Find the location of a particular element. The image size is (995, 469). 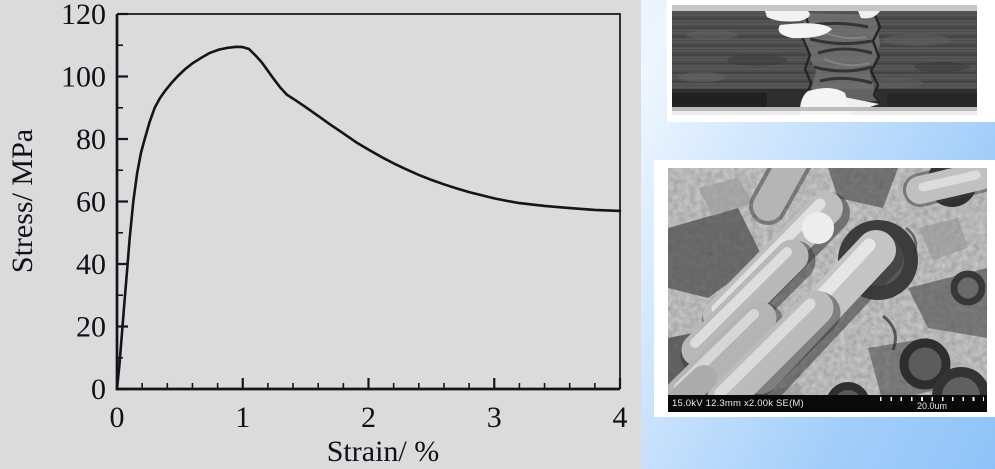

x-tick-label: 1 is located at coordinates (242, 417).